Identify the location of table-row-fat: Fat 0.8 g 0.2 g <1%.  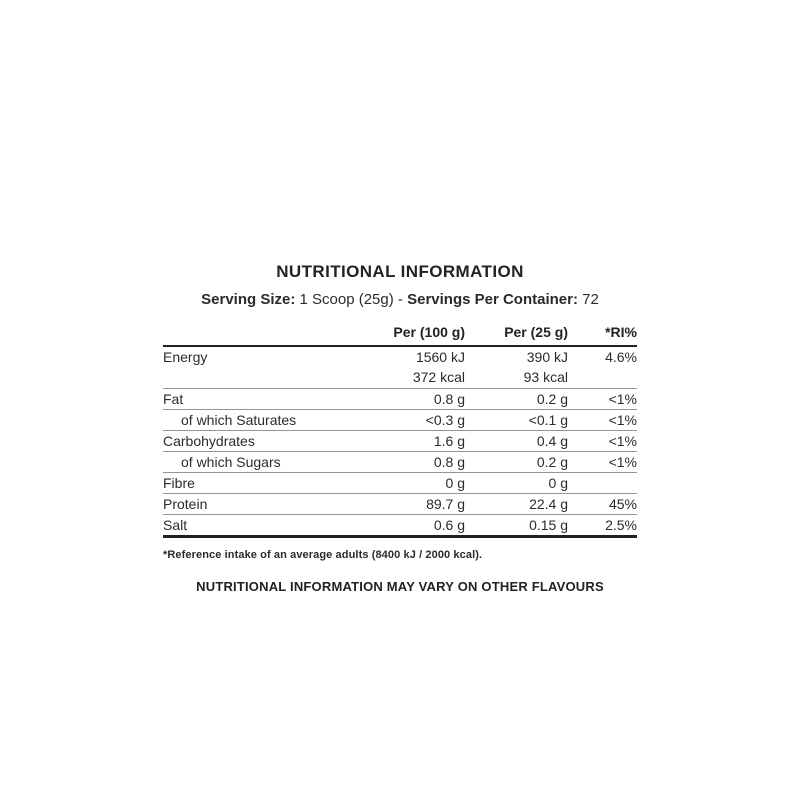
(400, 399).